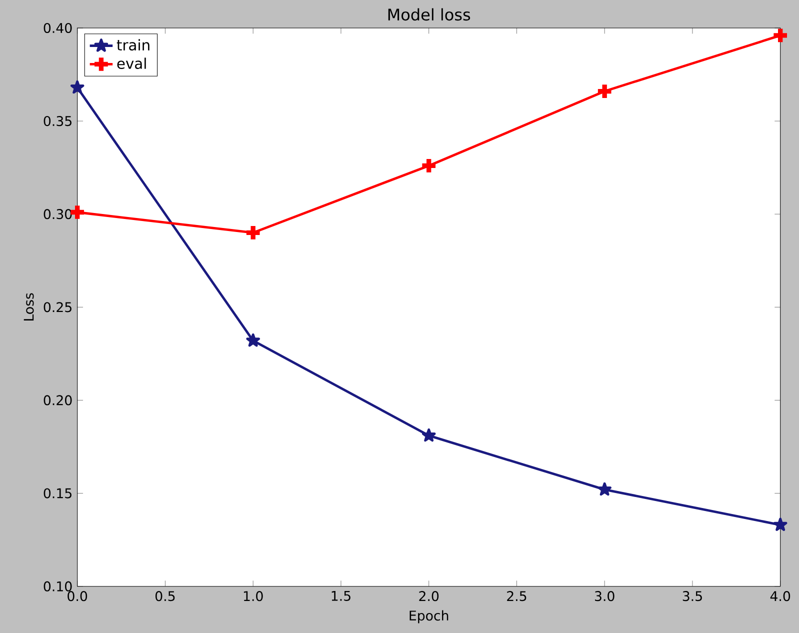 This screenshot has height=633, width=799. I want to click on y-tick-label: 0.35, so click(58, 121).